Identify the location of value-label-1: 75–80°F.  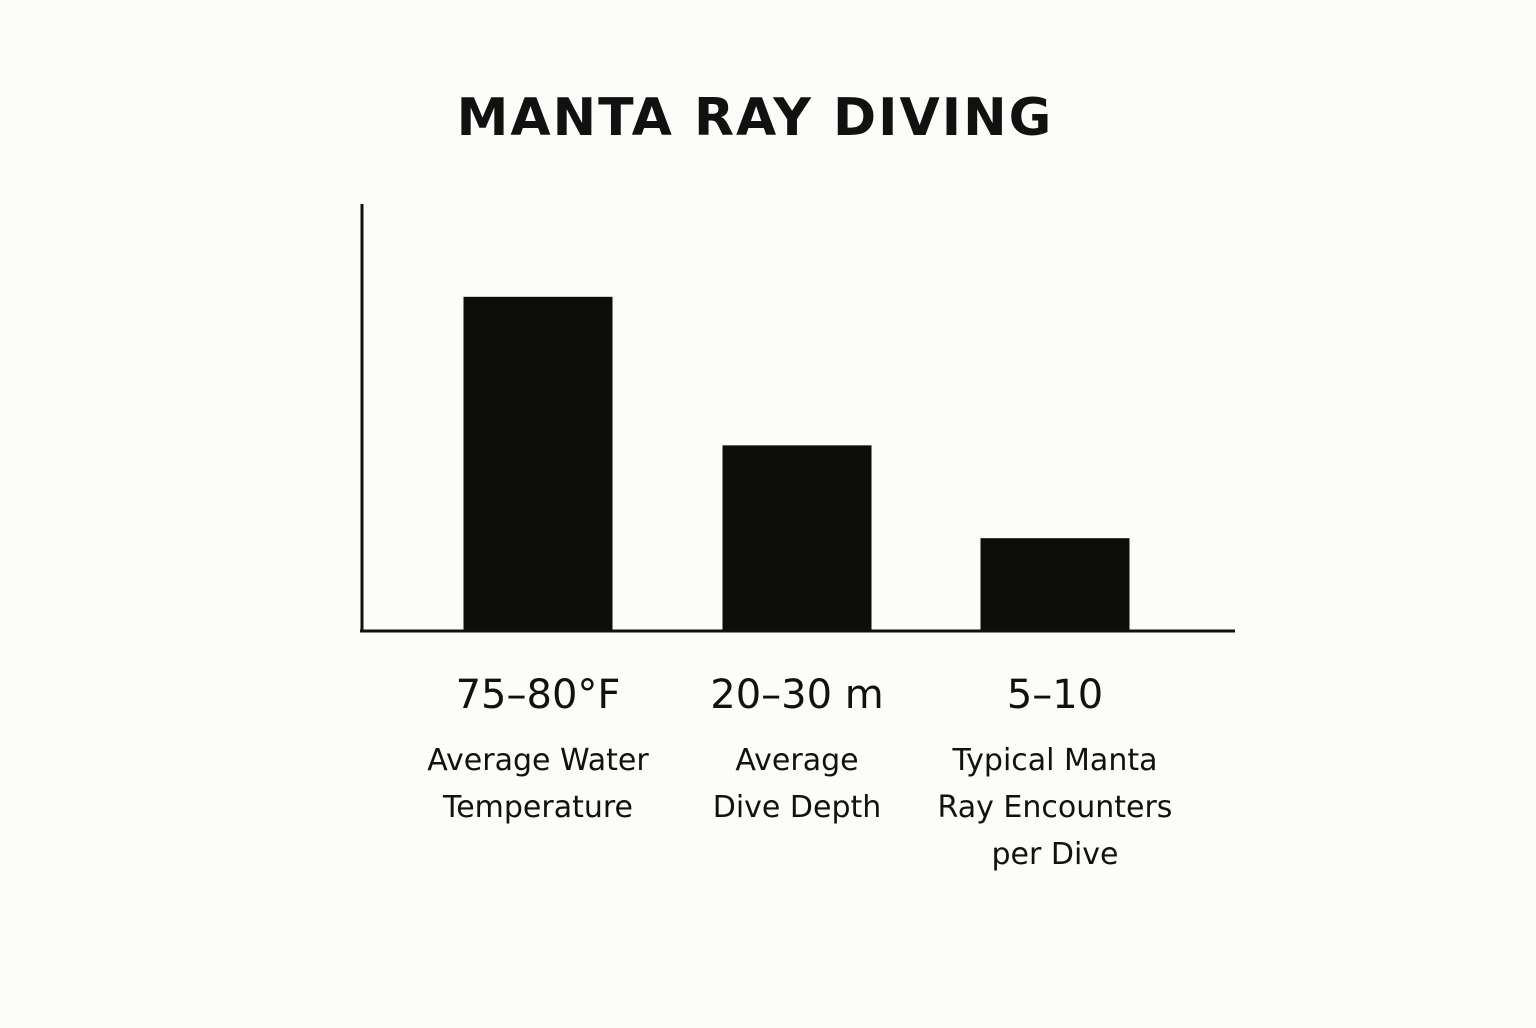
(538, 695).